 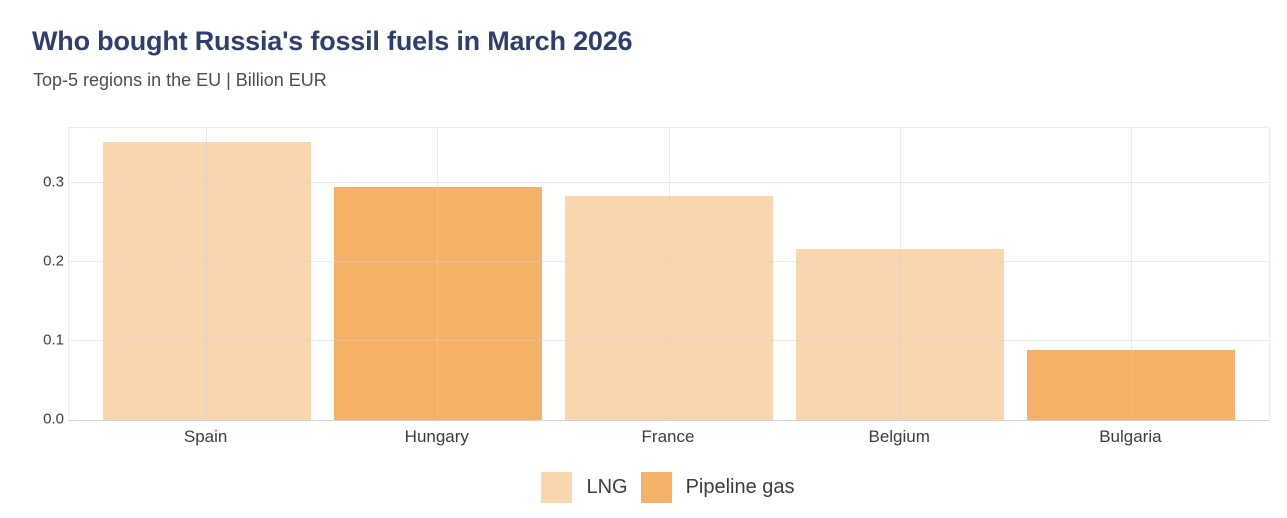 I want to click on chart-subtitle: Top-5 regions in the EU | Billion EUR, so click(x=180, y=80).